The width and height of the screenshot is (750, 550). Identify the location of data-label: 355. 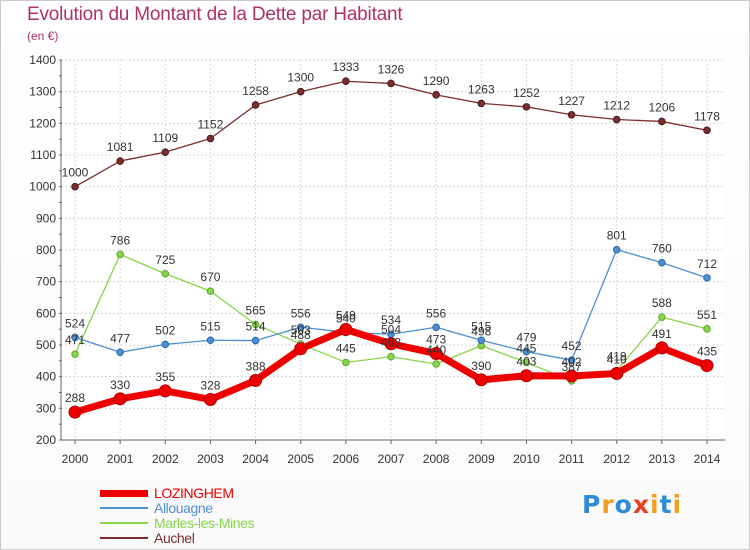
(165, 377).